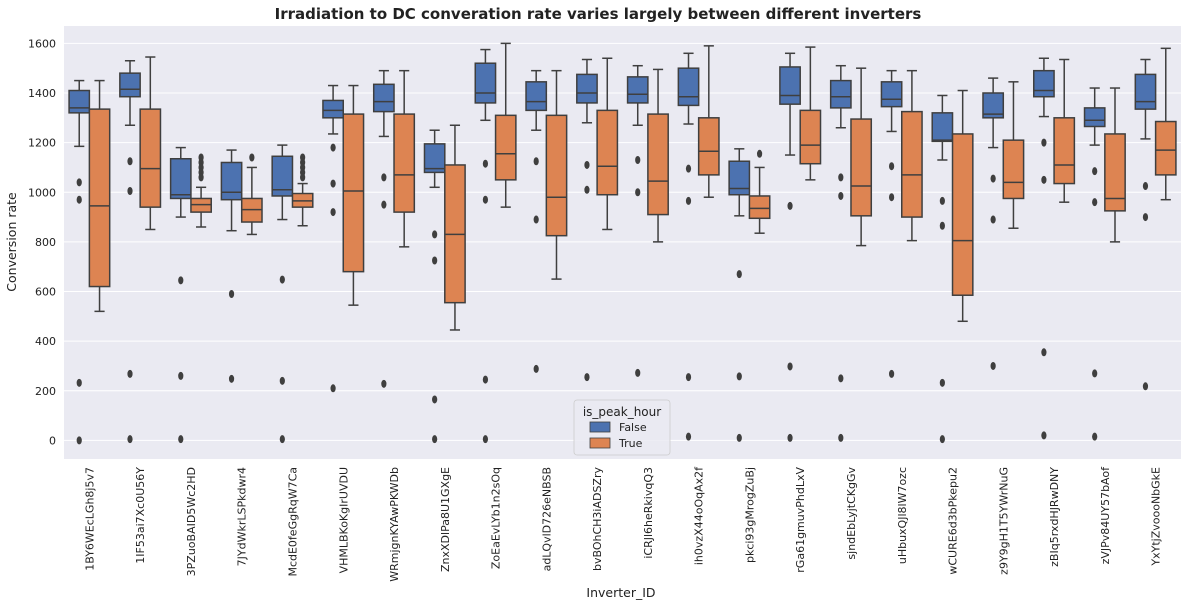 This screenshot has width=1184, height=605. I want to click on x-tick-label: McdE0feGgRqW7Ca, so click(292, 522).